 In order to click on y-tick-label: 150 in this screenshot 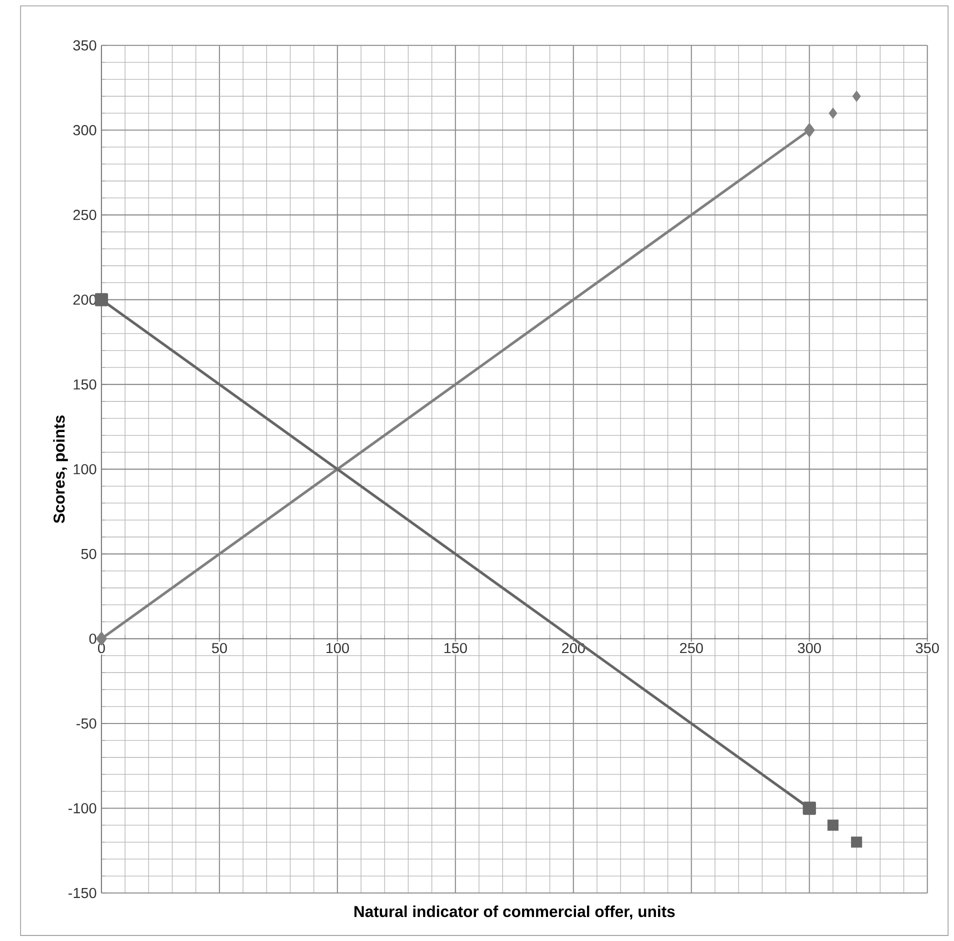, I will do `click(85, 384)`.